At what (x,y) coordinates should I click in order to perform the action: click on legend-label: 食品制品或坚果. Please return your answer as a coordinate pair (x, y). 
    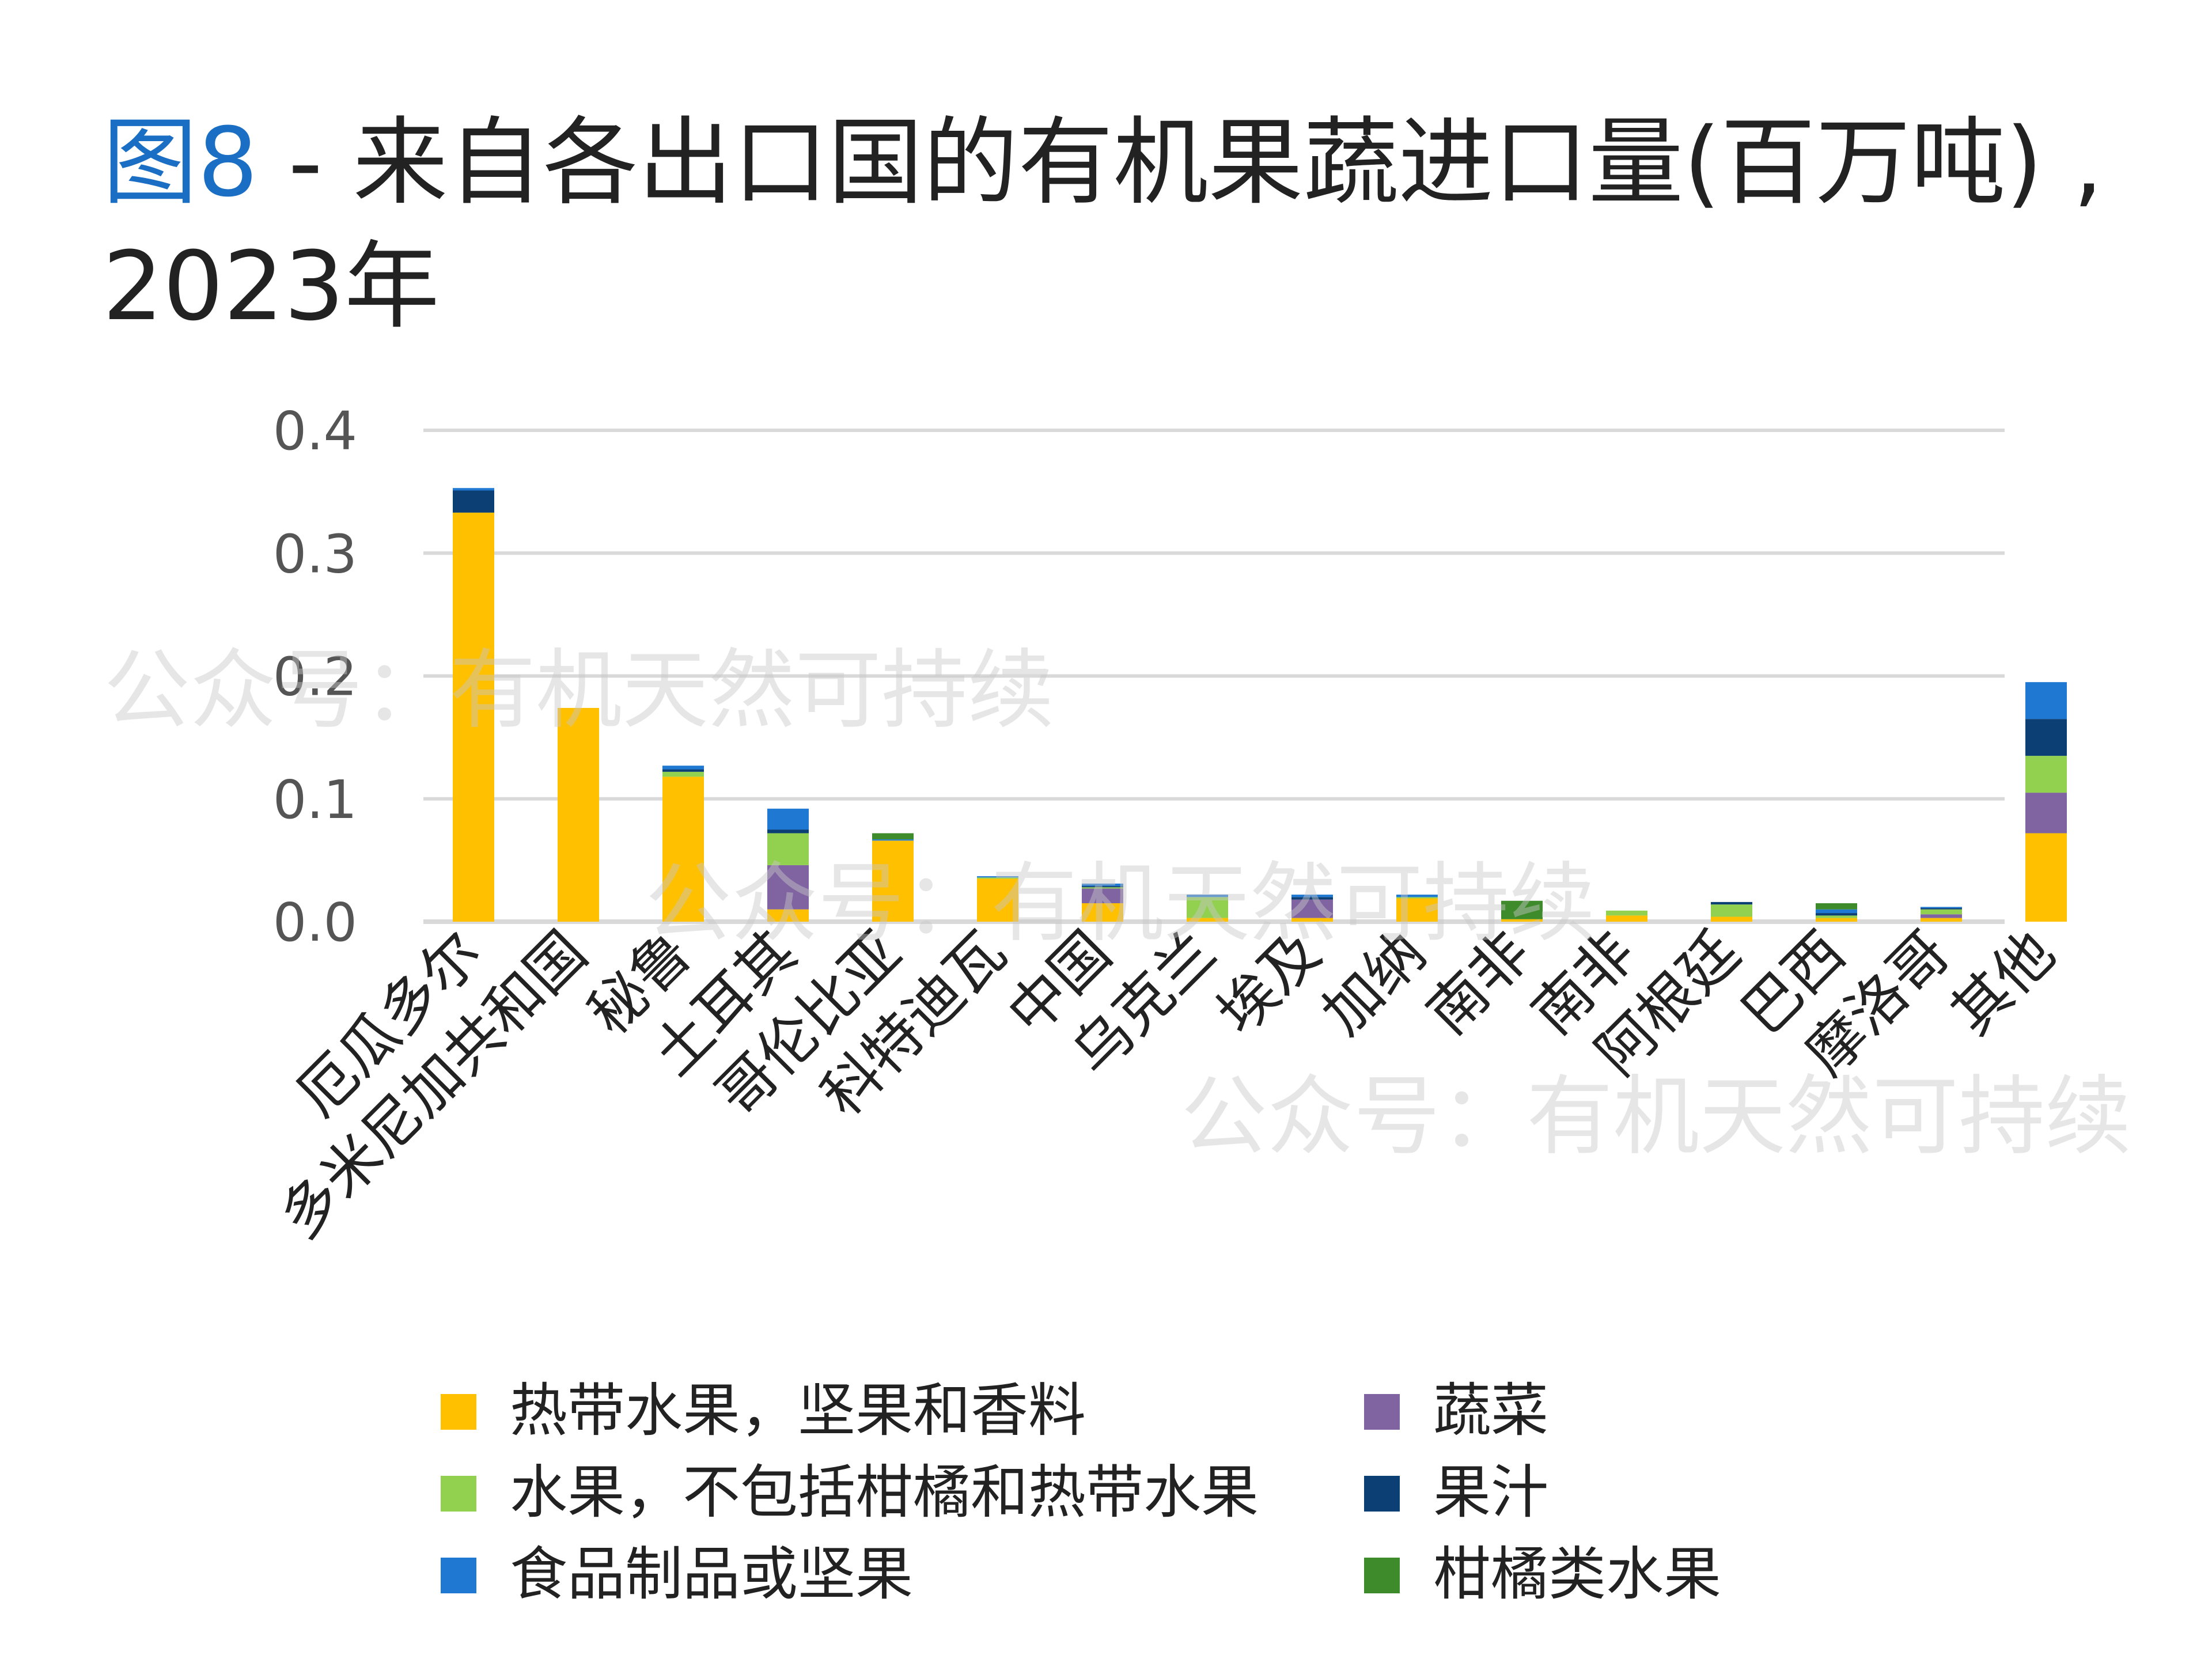
    Looking at the image, I should click on (711, 1574).